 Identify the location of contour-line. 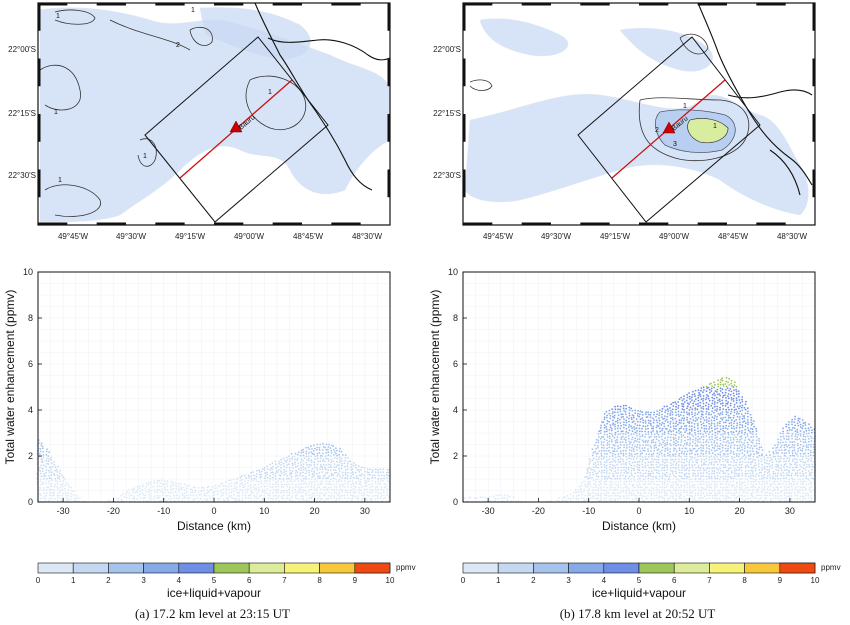
(694, 44).